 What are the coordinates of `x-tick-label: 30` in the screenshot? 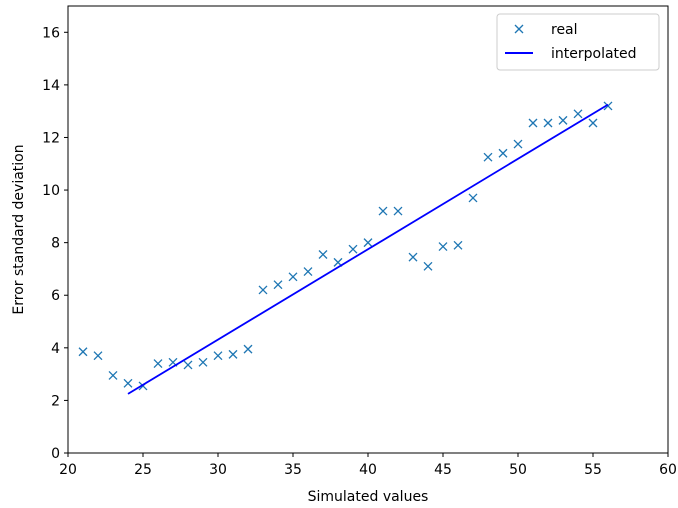 It's located at (218, 470).